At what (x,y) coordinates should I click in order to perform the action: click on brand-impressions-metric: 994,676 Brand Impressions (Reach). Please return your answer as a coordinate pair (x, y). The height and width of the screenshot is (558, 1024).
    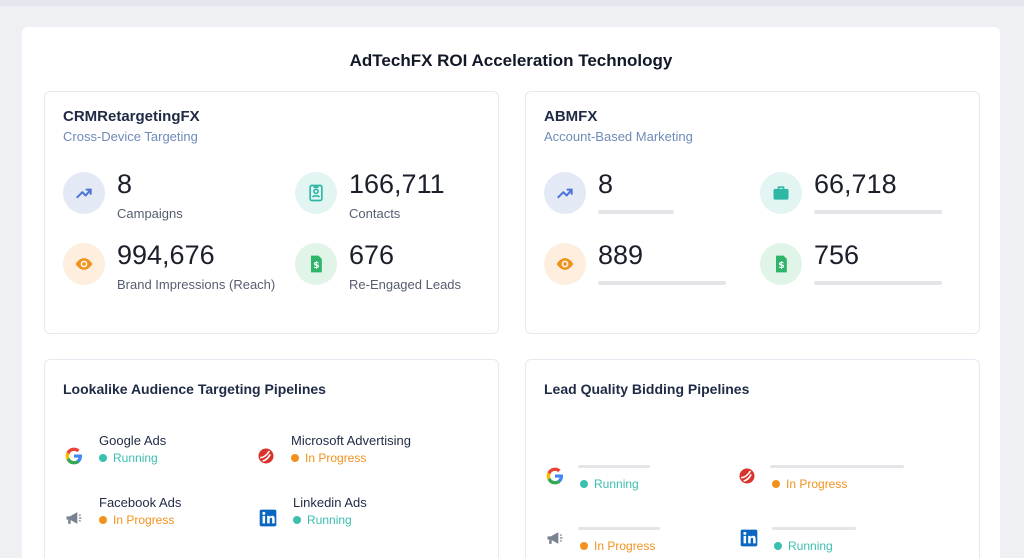
    Looking at the image, I should click on (173, 270).